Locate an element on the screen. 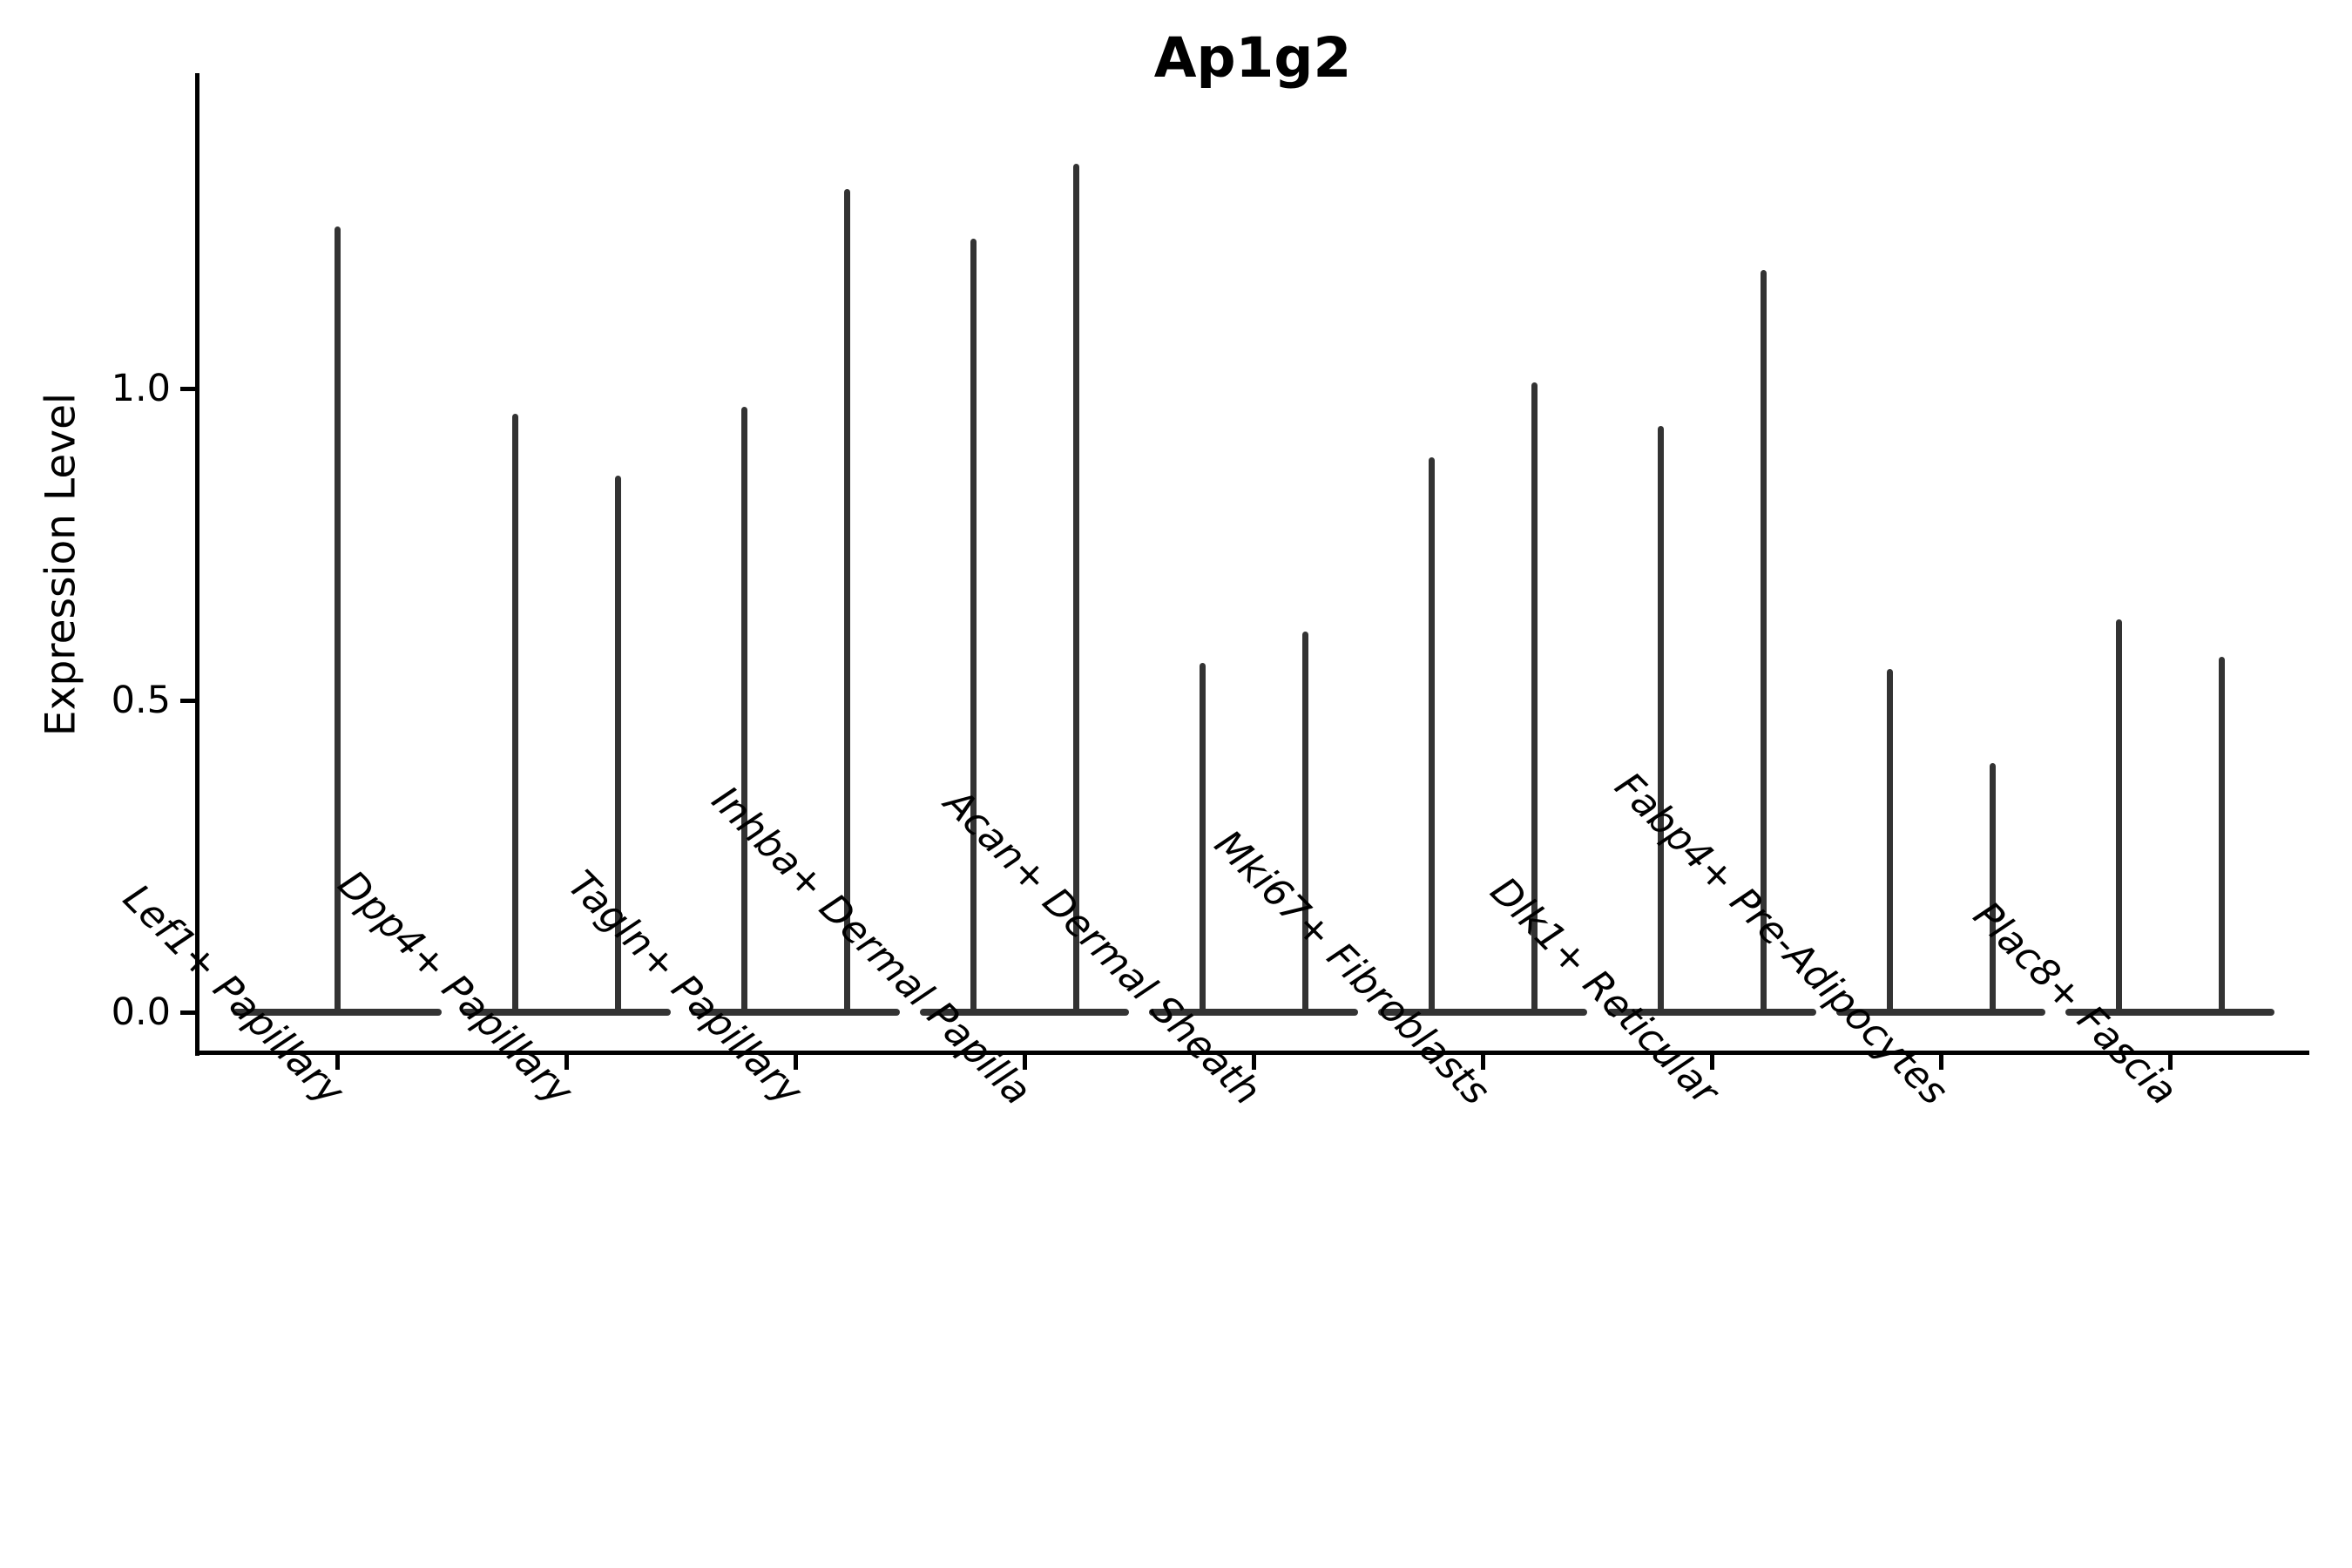  y-tick-label: 1.0 is located at coordinates (141, 388).